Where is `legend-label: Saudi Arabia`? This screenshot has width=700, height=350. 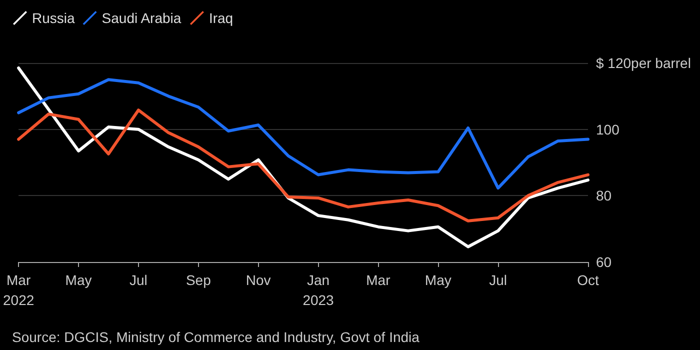
legend-label: Saudi Arabia is located at coordinates (142, 18).